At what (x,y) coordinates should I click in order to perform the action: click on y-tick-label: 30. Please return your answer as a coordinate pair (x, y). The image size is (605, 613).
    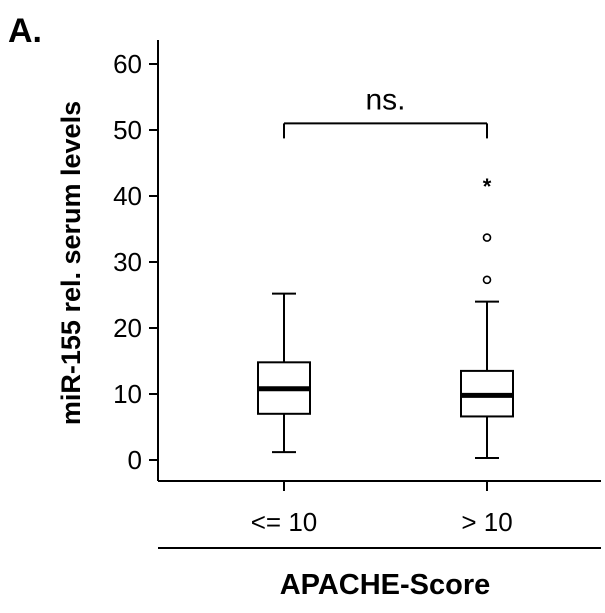
    Looking at the image, I should click on (127, 262).